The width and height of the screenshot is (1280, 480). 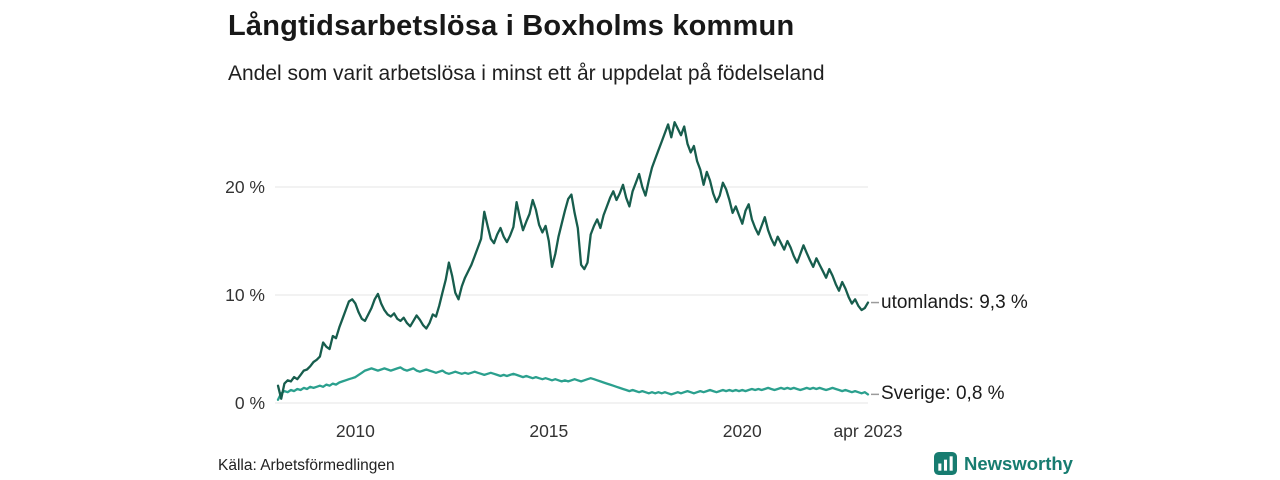 What do you see at coordinates (742, 431) in the screenshot?
I see `x-tick-label: 2020` at bounding box center [742, 431].